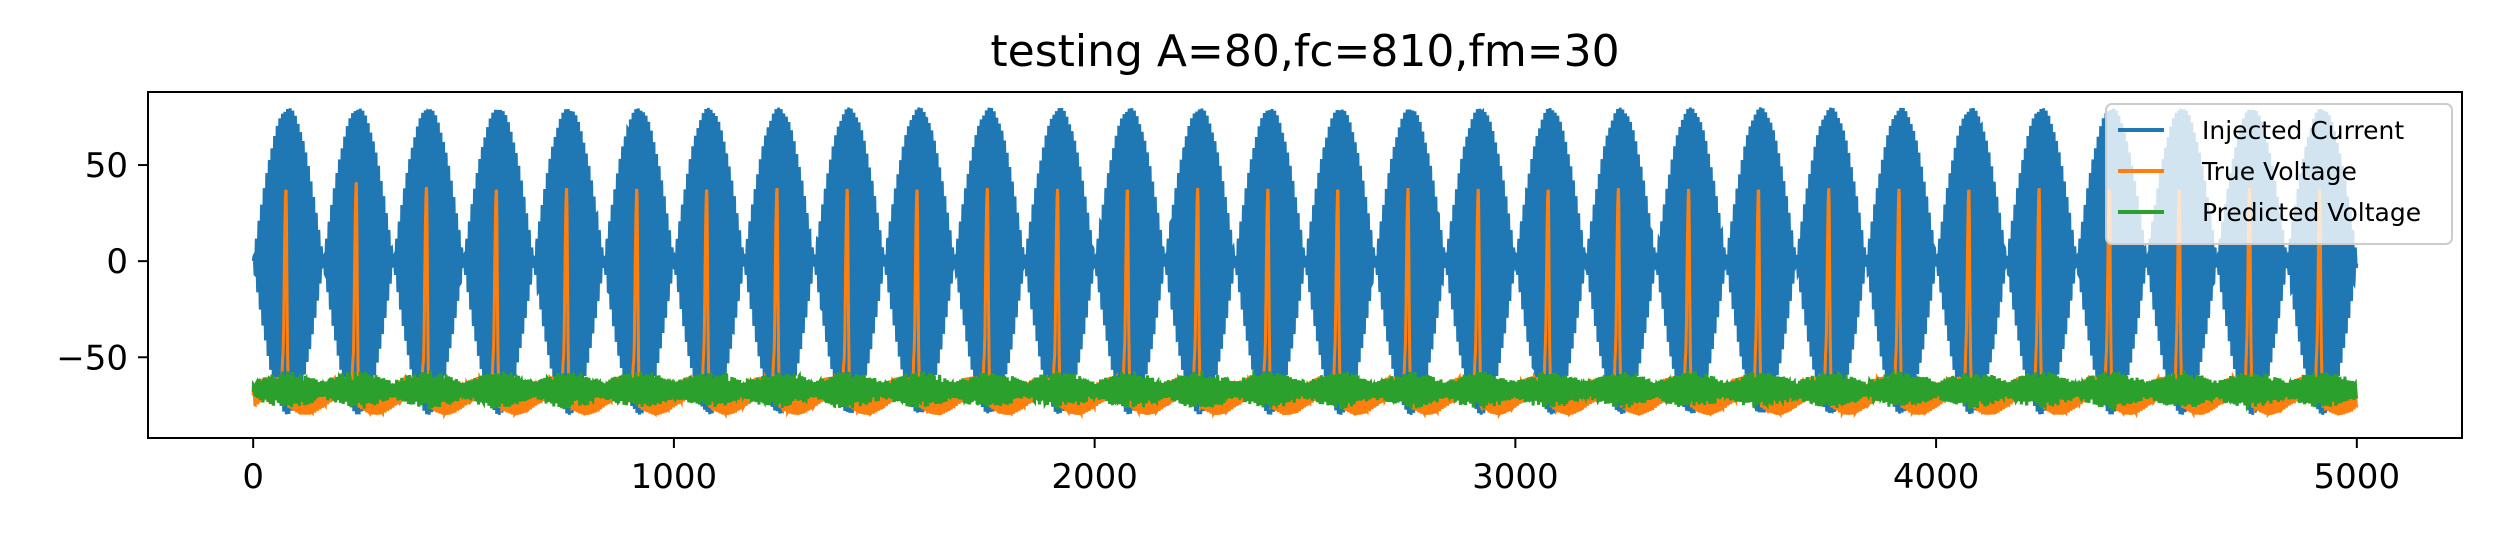  What do you see at coordinates (1304, 51) in the screenshot?
I see `chart-title: testing A=80,fc=810,fm=30` at bounding box center [1304, 51].